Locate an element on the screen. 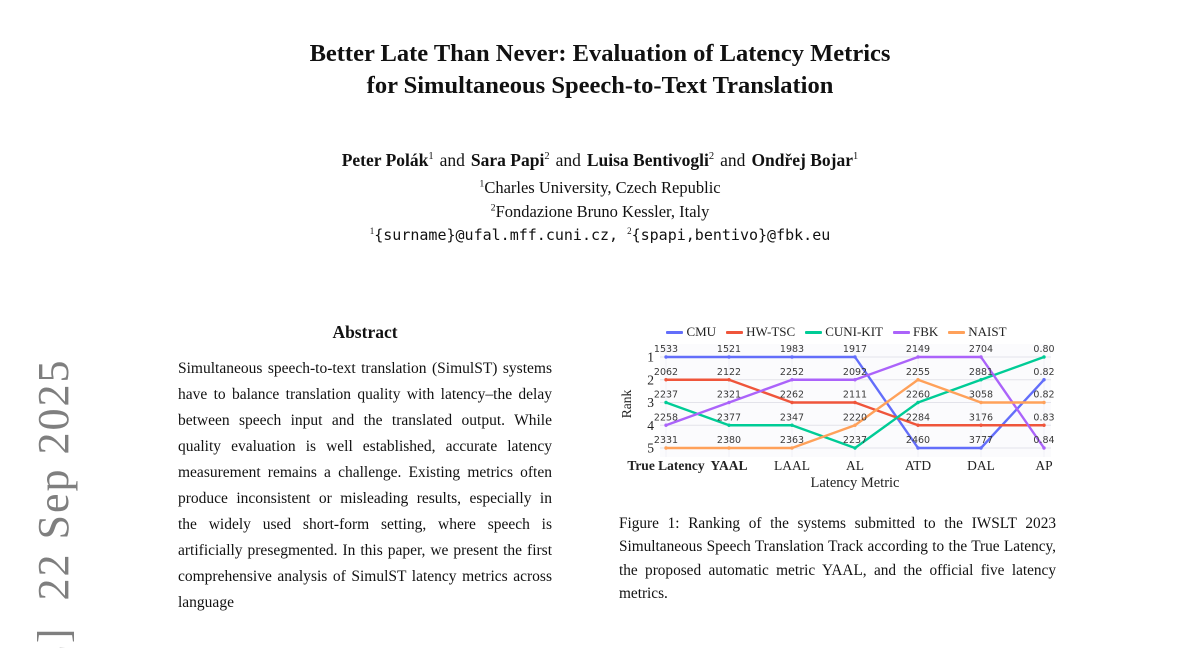  abstract-heading: Abstract is located at coordinates (365, 332).